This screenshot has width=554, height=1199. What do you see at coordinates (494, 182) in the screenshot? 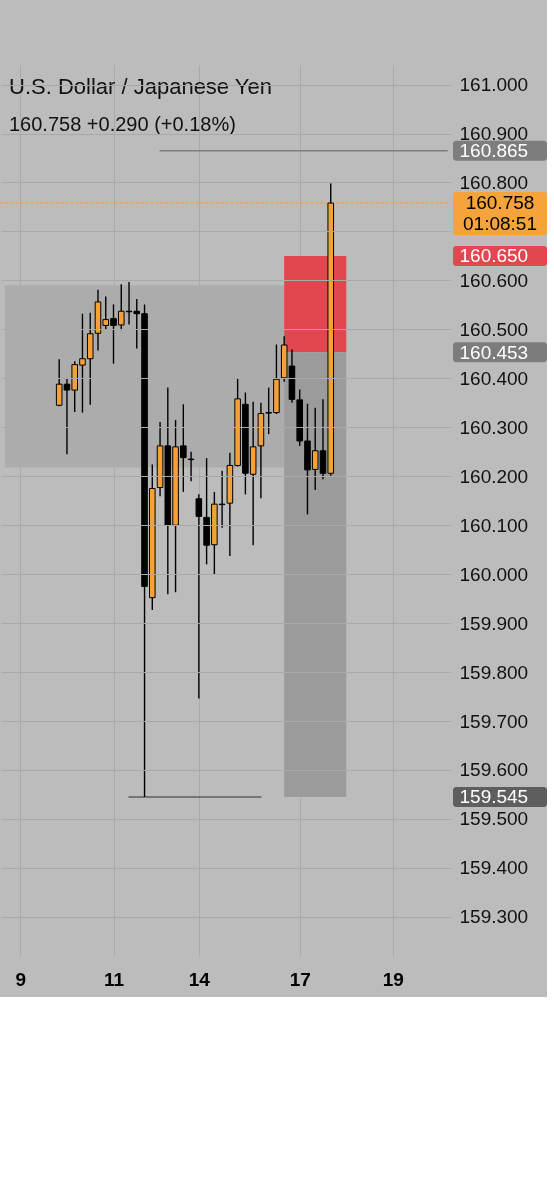
I see `y-tick-label: 160.800` at bounding box center [494, 182].